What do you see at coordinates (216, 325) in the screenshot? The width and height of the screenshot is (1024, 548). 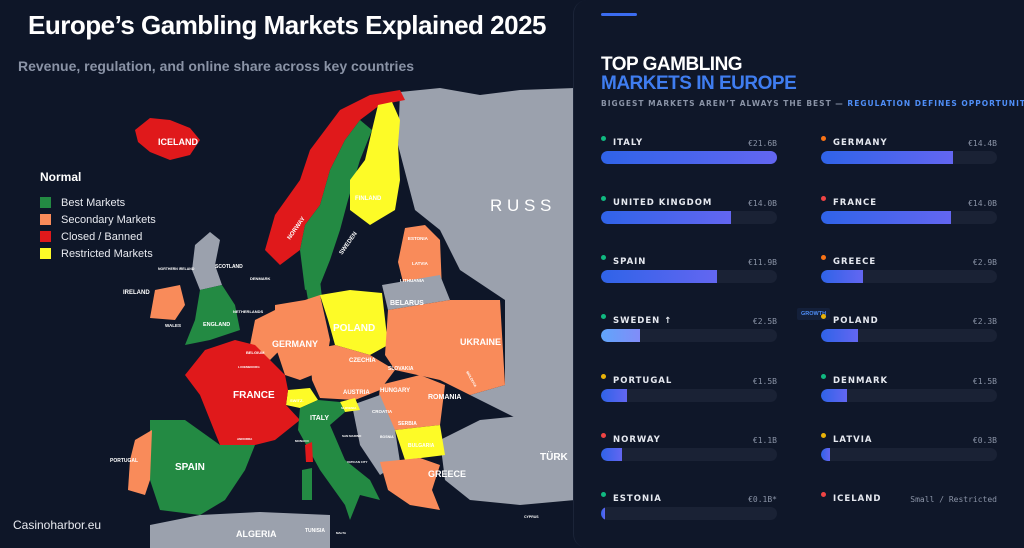 I see `label-england: ENGLAND` at bounding box center [216, 325].